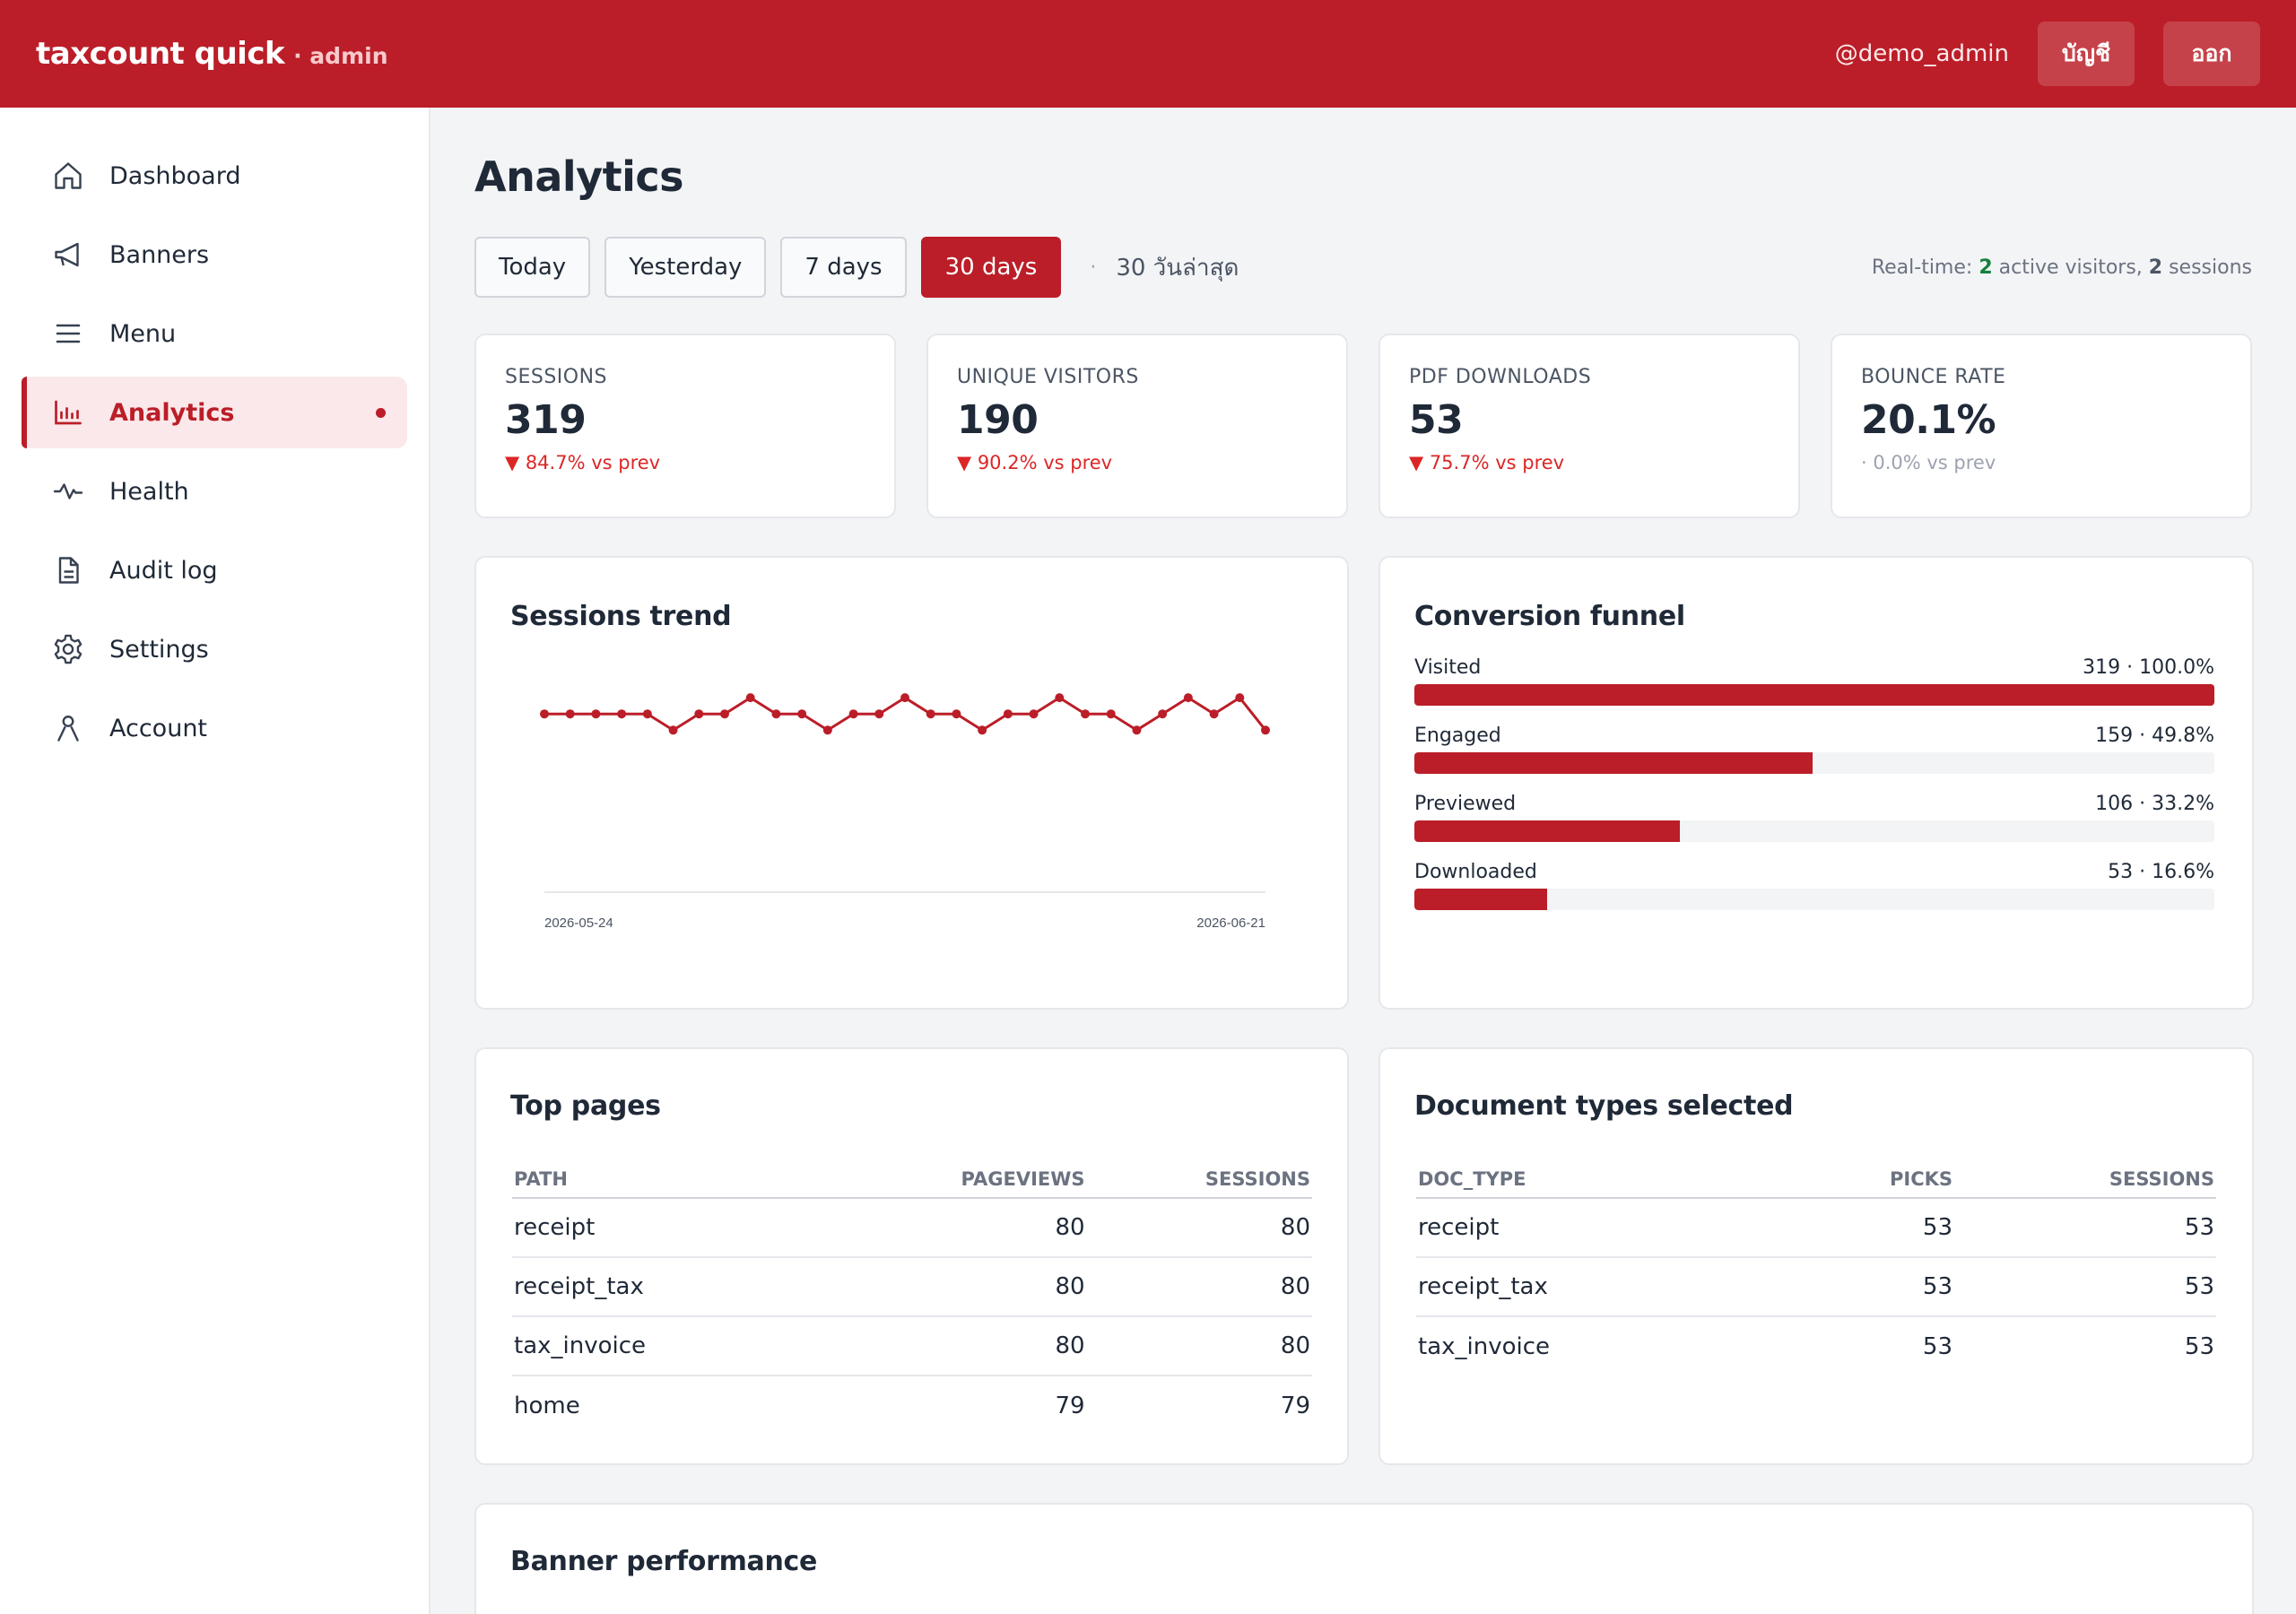 Image resolution: width=2296 pixels, height=1614 pixels. Describe the element at coordinates (546, 420) in the screenshot. I see `kpi-value: 319` at that location.